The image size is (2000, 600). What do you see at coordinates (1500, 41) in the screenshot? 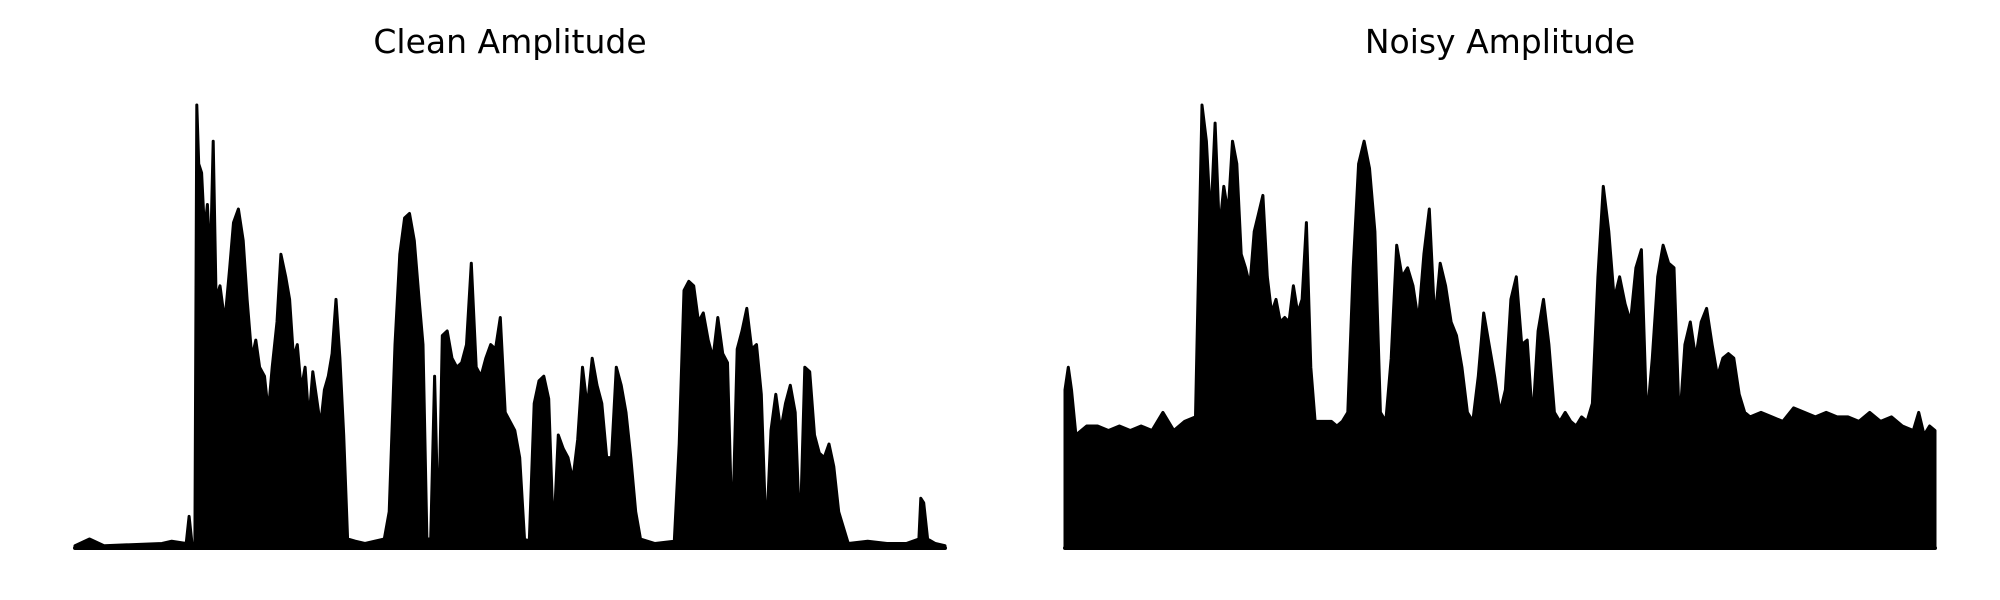
I see `noisy-amplitude-title: Noisy Amplitude` at bounding box center [1500, 41].